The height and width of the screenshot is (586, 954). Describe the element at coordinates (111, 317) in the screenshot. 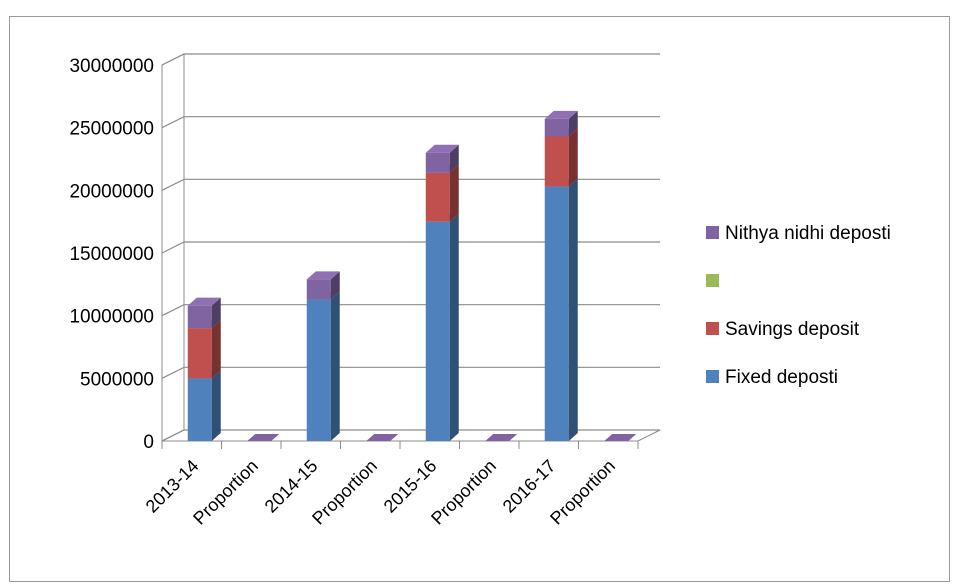

I see `y-tick-label: 10000000` at that location.